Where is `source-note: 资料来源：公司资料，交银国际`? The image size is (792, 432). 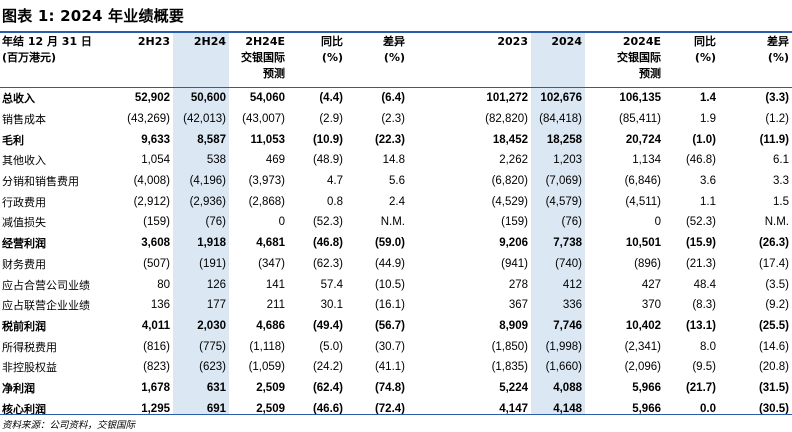 source-note: 资料来源：公司资料，交银国际 is located at coordinates (69, 425).